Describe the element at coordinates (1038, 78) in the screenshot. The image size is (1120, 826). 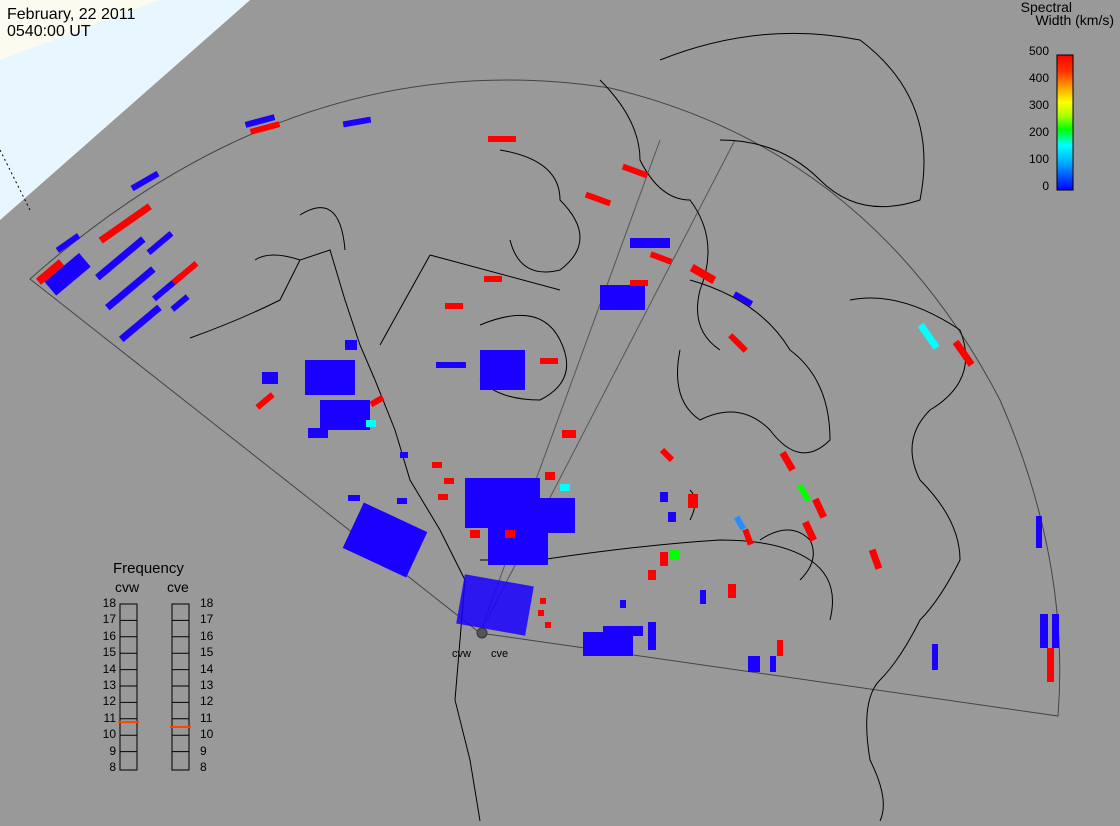
I see `colorbar-tick-400: 400` at that location.